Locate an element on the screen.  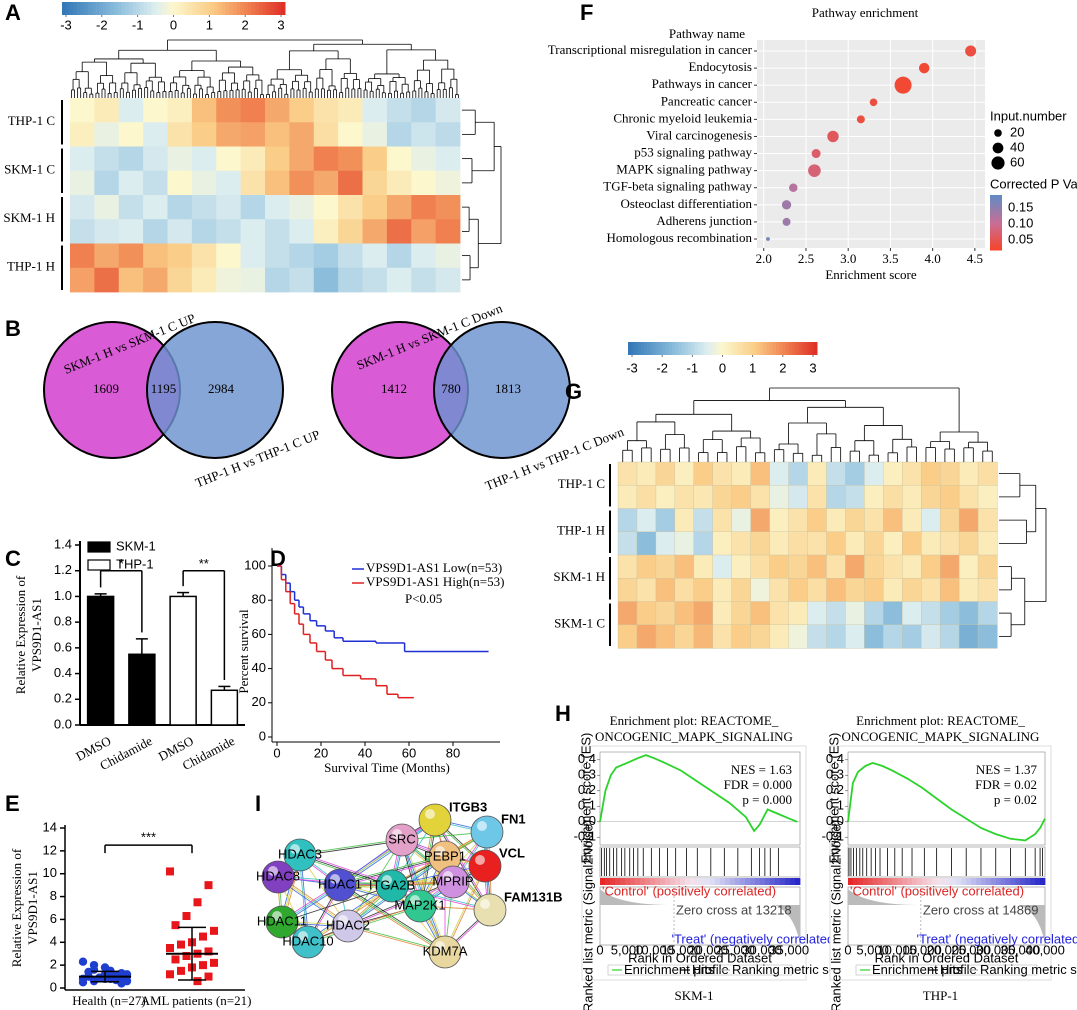
annotation: P<0.05 is located at coordinates (423, 598).